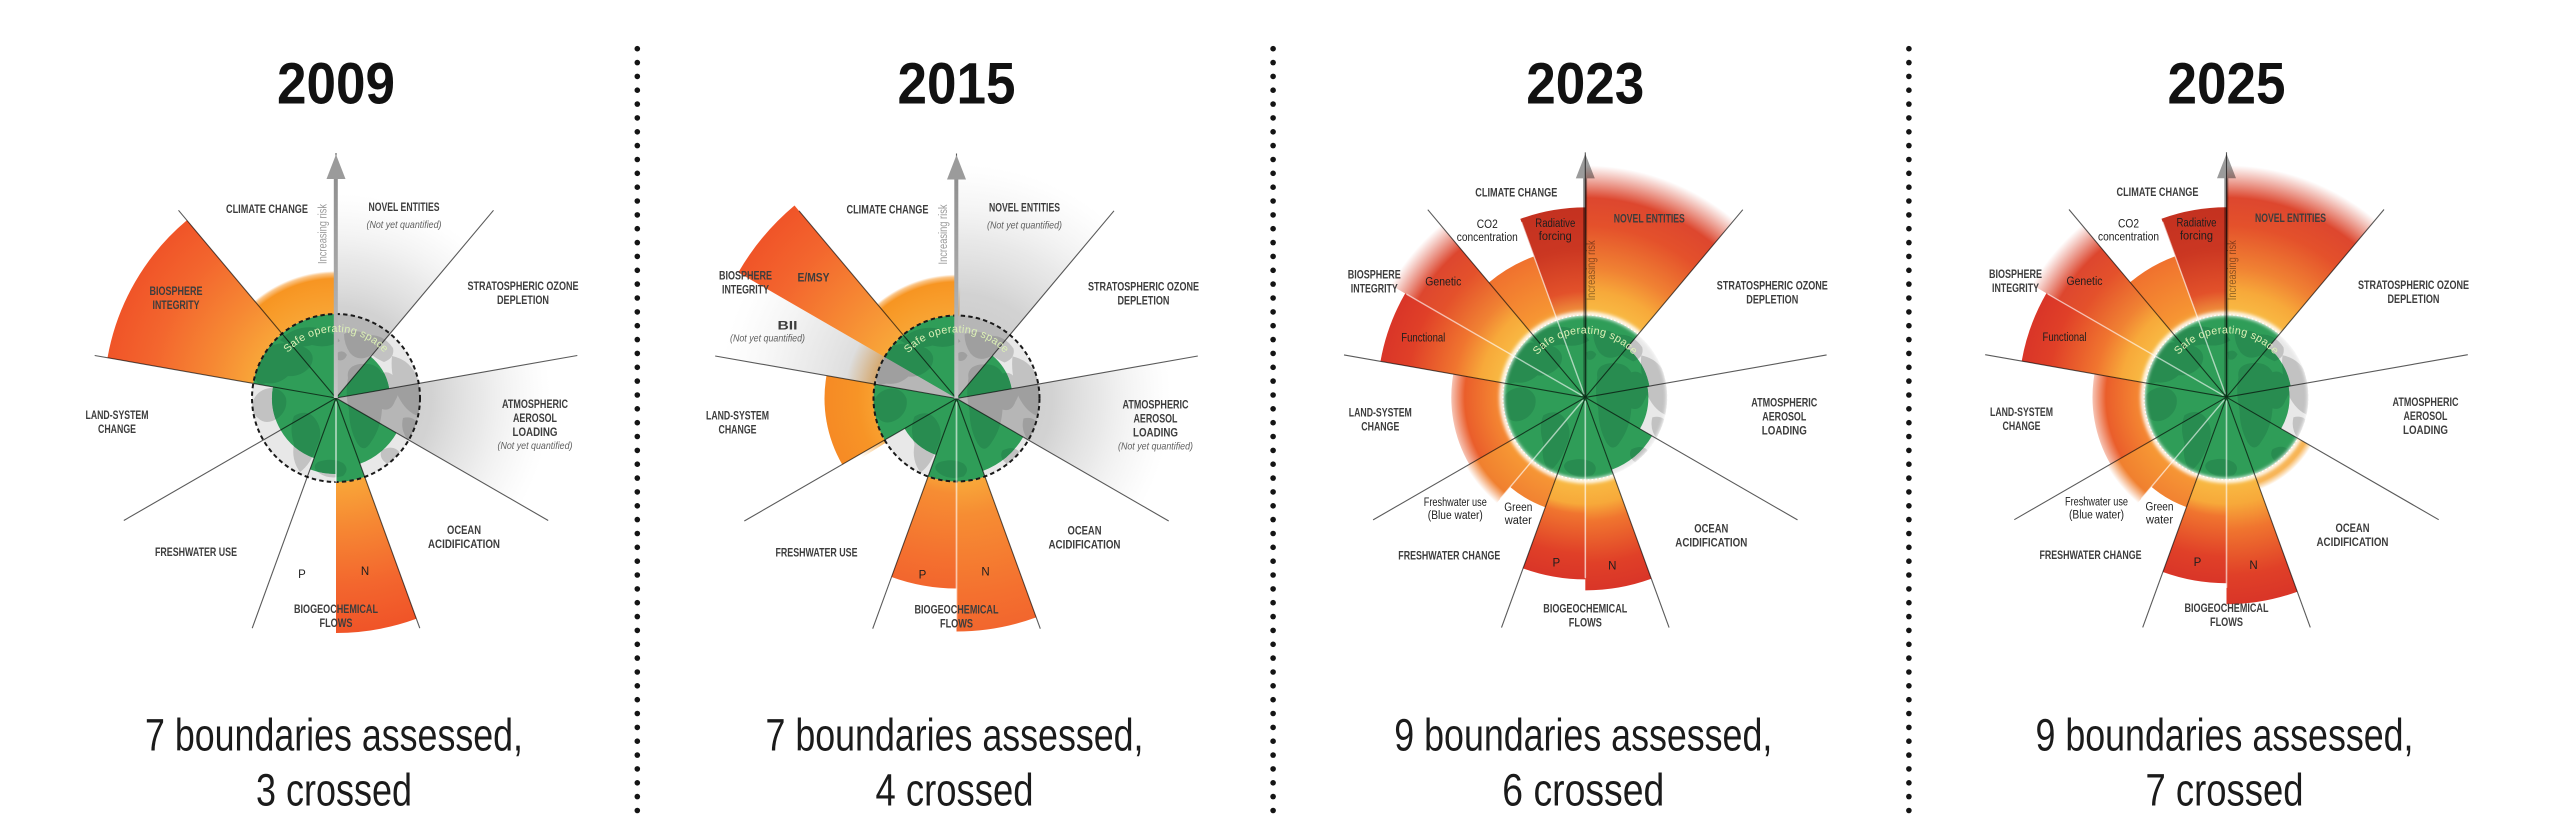 The image size is (2560, 836). Describe the element at coordinates (1585, 84) in the screenshot. I see `svg-text: 2023` at that location.